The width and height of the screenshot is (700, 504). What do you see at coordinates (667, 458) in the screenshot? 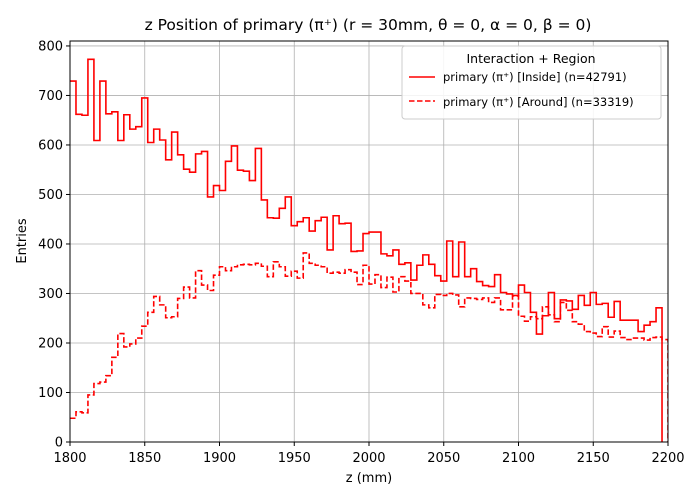
I see `x-tick-label: 2200` at bounding box center [667, 458].